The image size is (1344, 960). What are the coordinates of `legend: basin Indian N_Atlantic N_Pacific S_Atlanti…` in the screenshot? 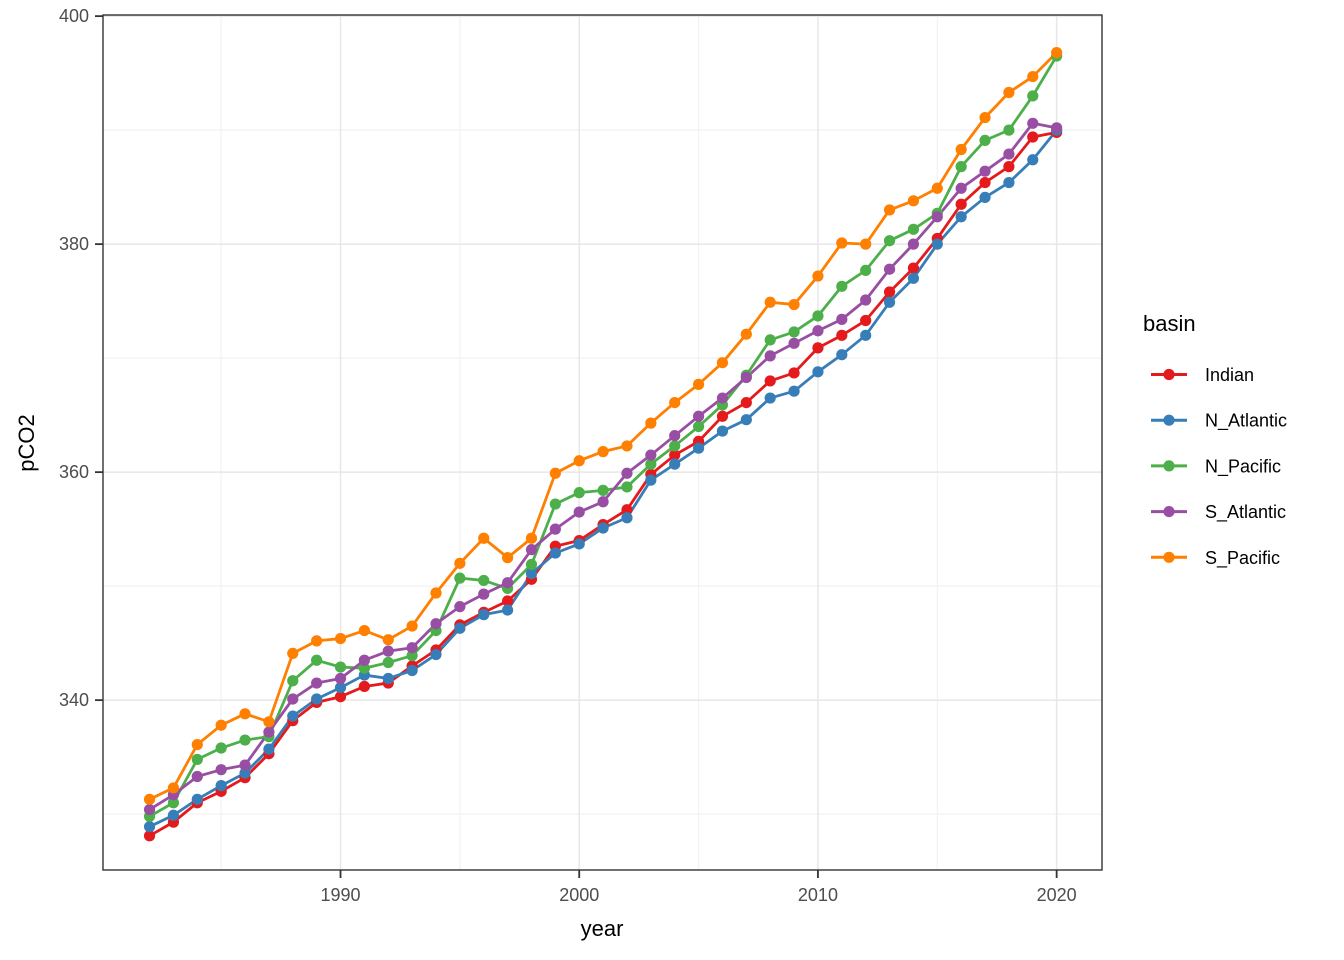 It's located at (1215, 440).